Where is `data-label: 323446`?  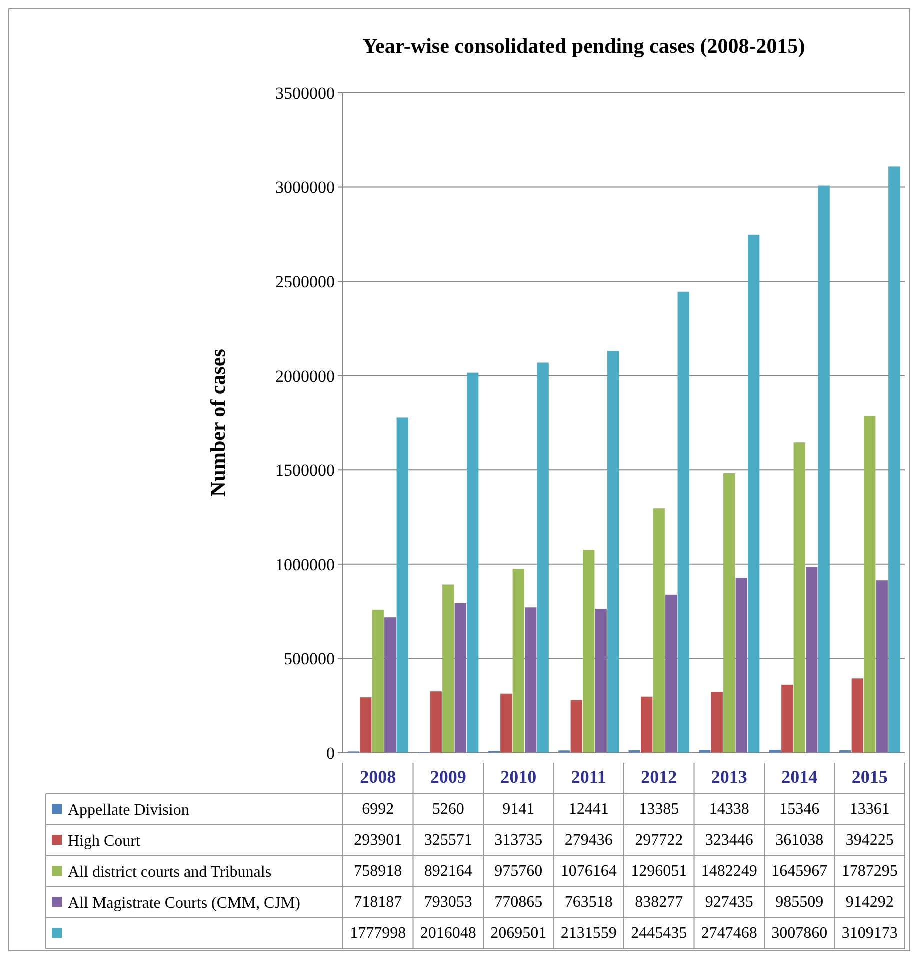 data-label: 323446 is located at coordinates (729, 840).